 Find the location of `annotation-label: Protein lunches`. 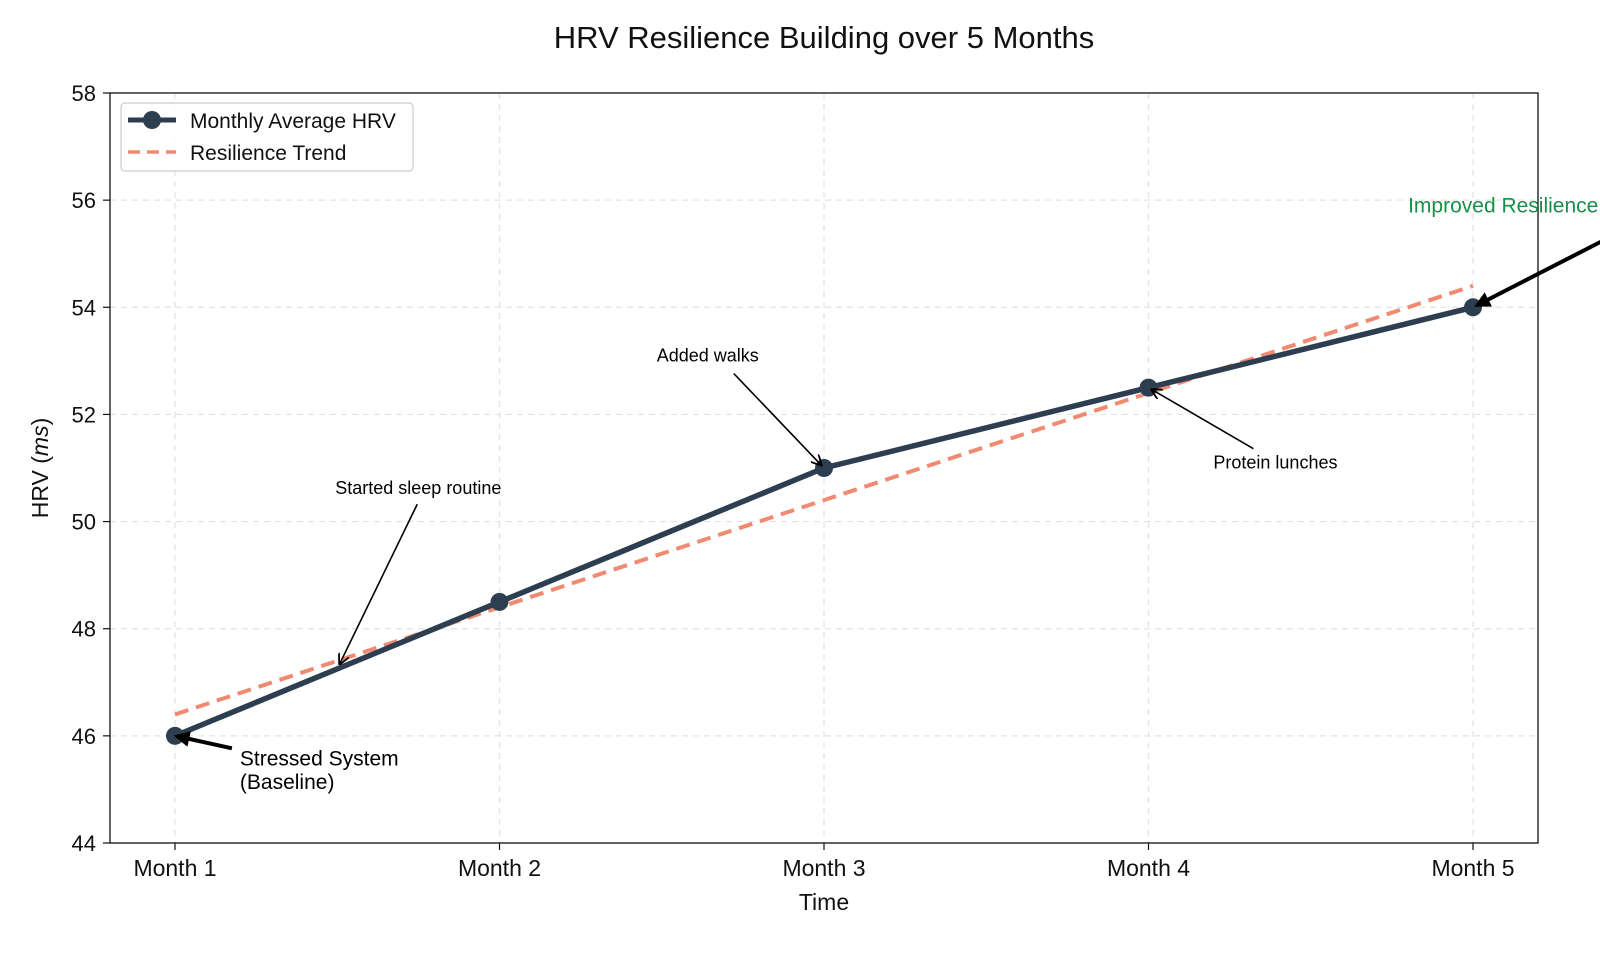

annotation-label: Protein lunches is located at coordinates (1275, 463).